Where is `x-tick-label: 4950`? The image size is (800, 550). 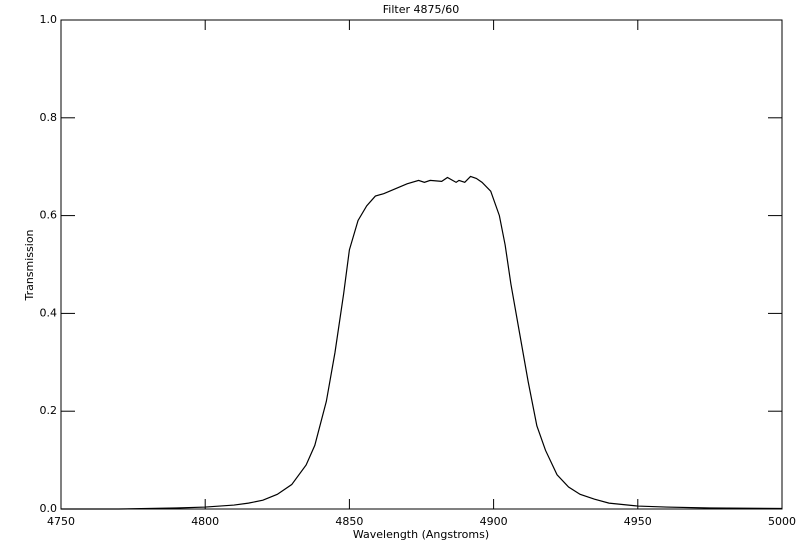 x-tick-label: 4950 is located at coordinates (638, 521).